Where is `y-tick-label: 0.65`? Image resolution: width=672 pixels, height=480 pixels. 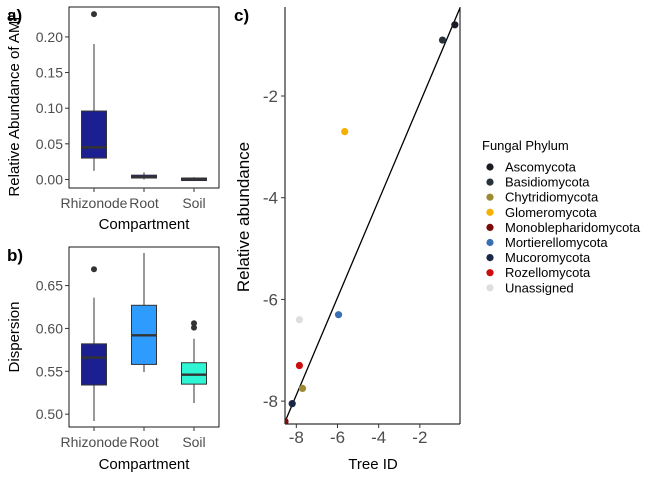 y-tick-label: 0.65 is located at coordinates (49, 286).